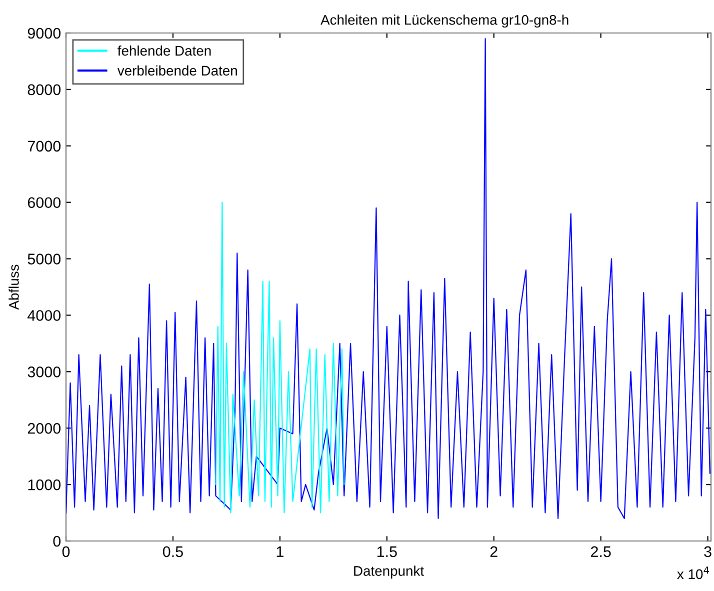  What do you see at coordinates (172, 552) in the screenshot?
I see `x-tick-label: 0.5` at bounding box center [172, 552].